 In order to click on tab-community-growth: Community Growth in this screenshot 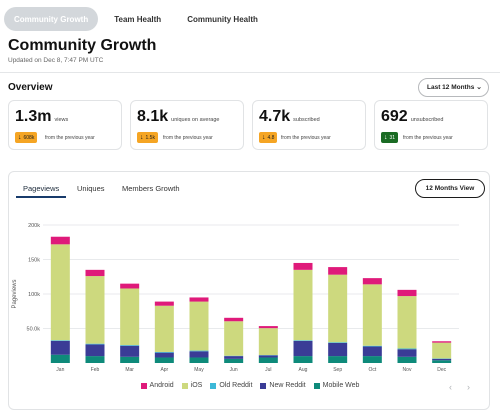, I will do `click(51, 19)`.